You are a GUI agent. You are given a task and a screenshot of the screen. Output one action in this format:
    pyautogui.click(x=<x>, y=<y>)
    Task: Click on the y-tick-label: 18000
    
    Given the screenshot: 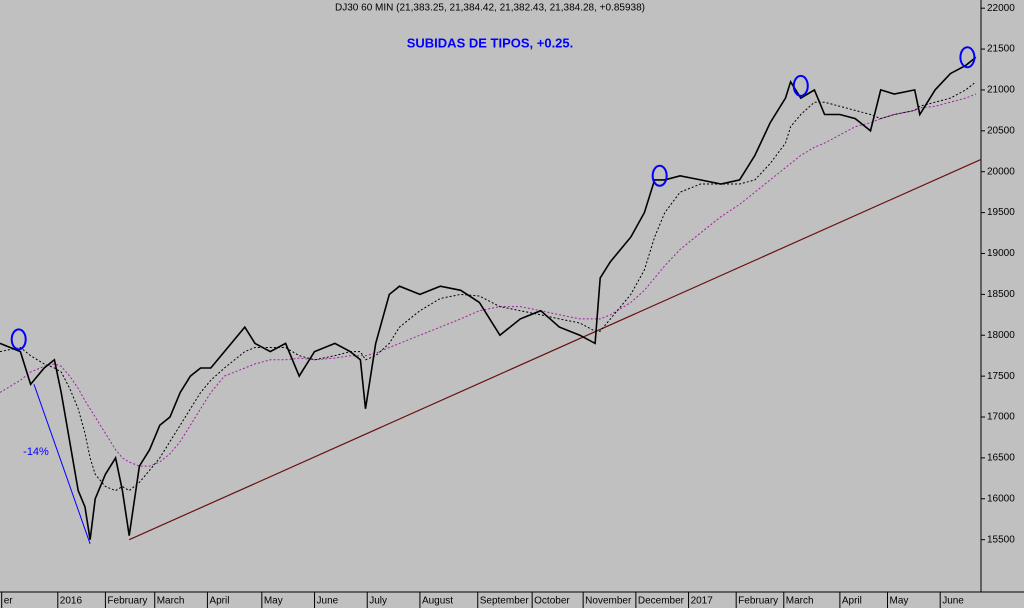 What is the action you would take?
    pyautogui.click(x=1001, y=335)
    